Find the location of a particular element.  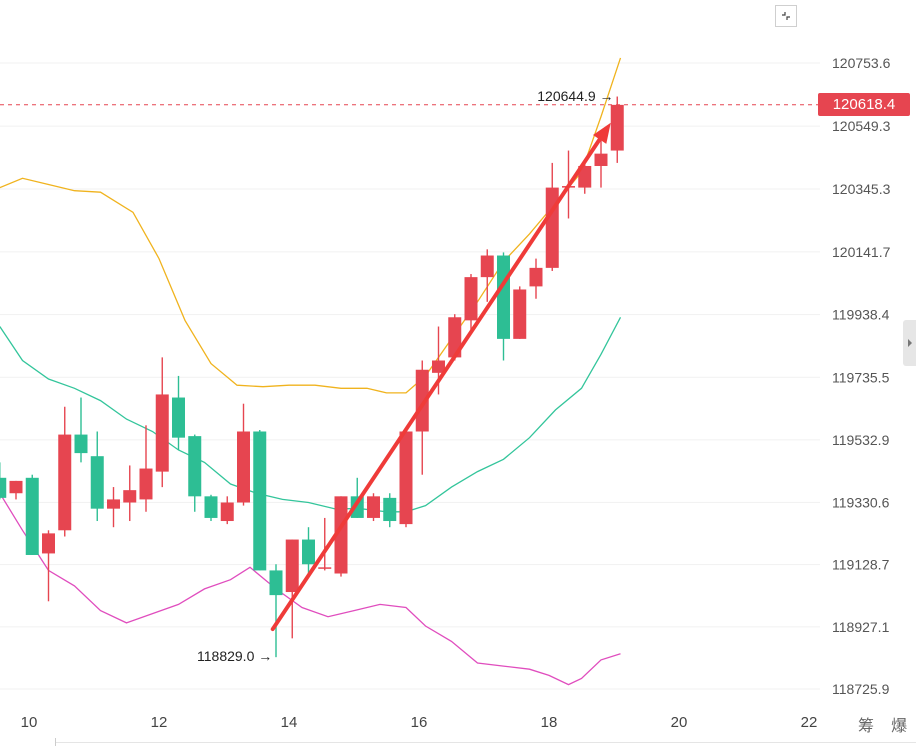

y-tick-label-3: 120141.7 is located at coordinates (861, 252).